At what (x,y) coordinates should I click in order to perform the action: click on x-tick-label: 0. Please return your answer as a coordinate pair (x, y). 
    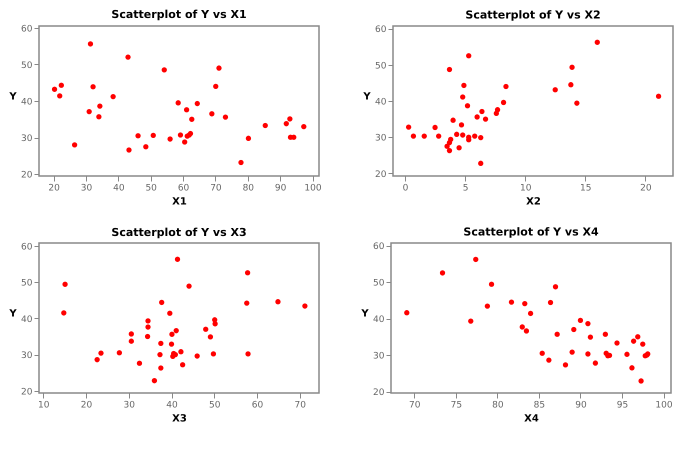
    Looking at the image, I should click on (405, 189).